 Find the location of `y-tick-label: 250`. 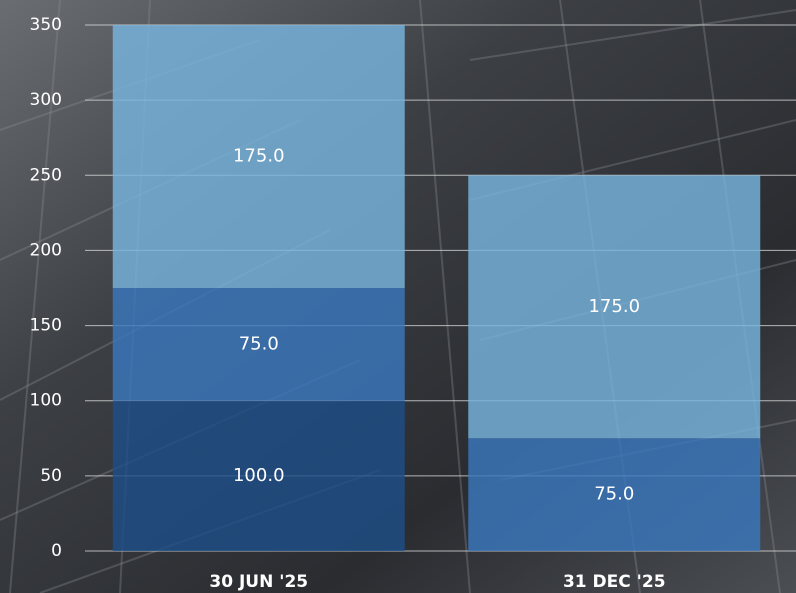

y-tick-label: 250 is located at coordinates (46, 175).